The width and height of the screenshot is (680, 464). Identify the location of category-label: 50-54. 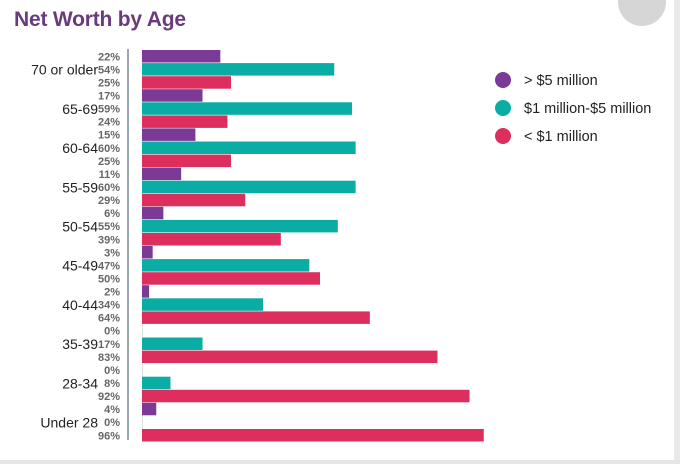
(80, 226).